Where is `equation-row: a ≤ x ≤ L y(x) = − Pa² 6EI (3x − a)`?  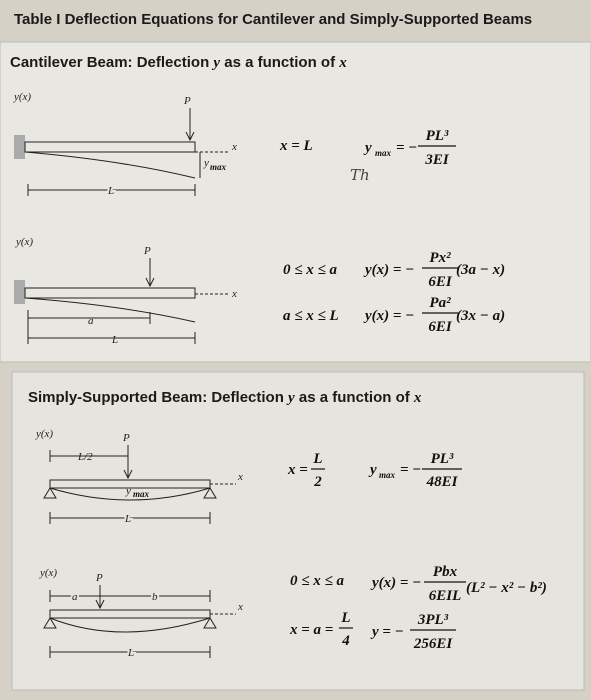 equation-row: a ≤ x ≤ L y(x) = − Pa² 6EI (3x − a) is located at coordinates (394, 315).